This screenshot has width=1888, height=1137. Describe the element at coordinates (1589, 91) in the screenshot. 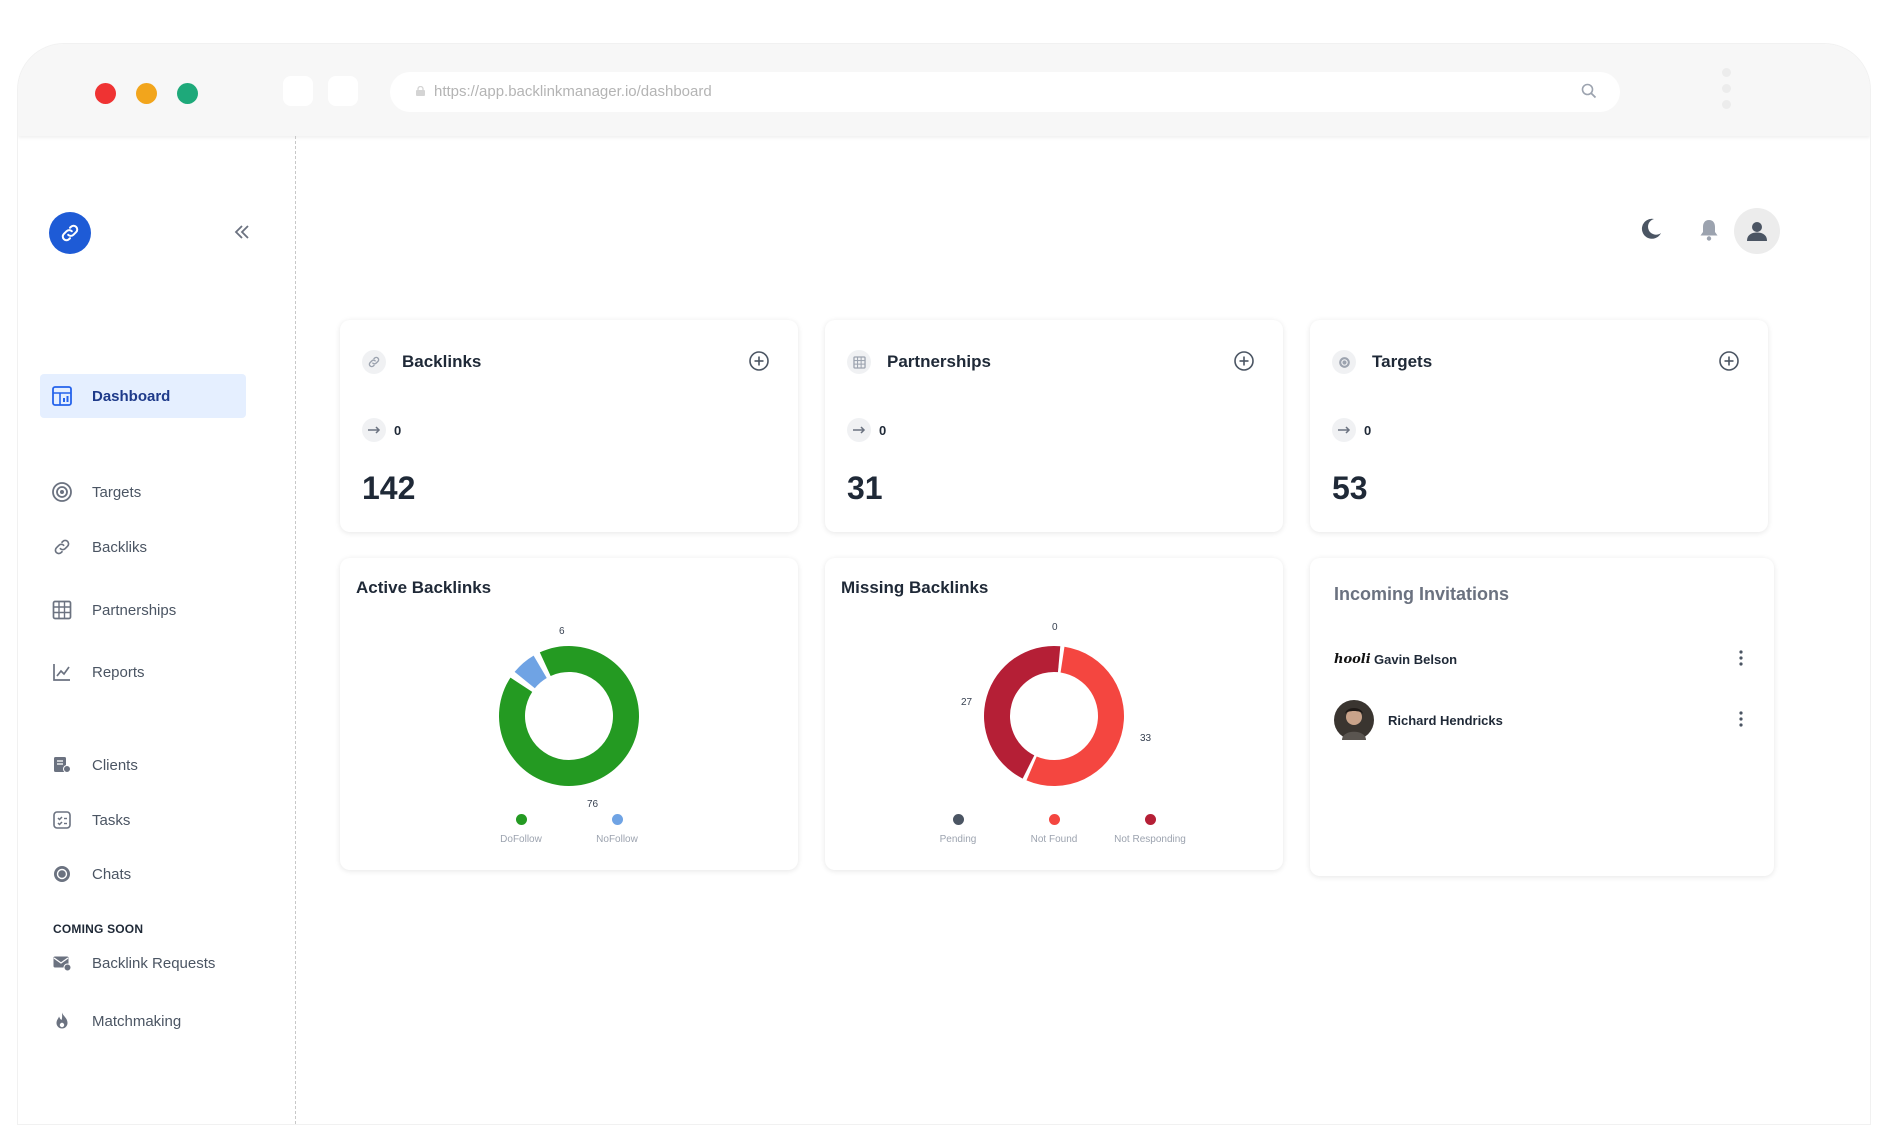

I see `search-icon` at that location.